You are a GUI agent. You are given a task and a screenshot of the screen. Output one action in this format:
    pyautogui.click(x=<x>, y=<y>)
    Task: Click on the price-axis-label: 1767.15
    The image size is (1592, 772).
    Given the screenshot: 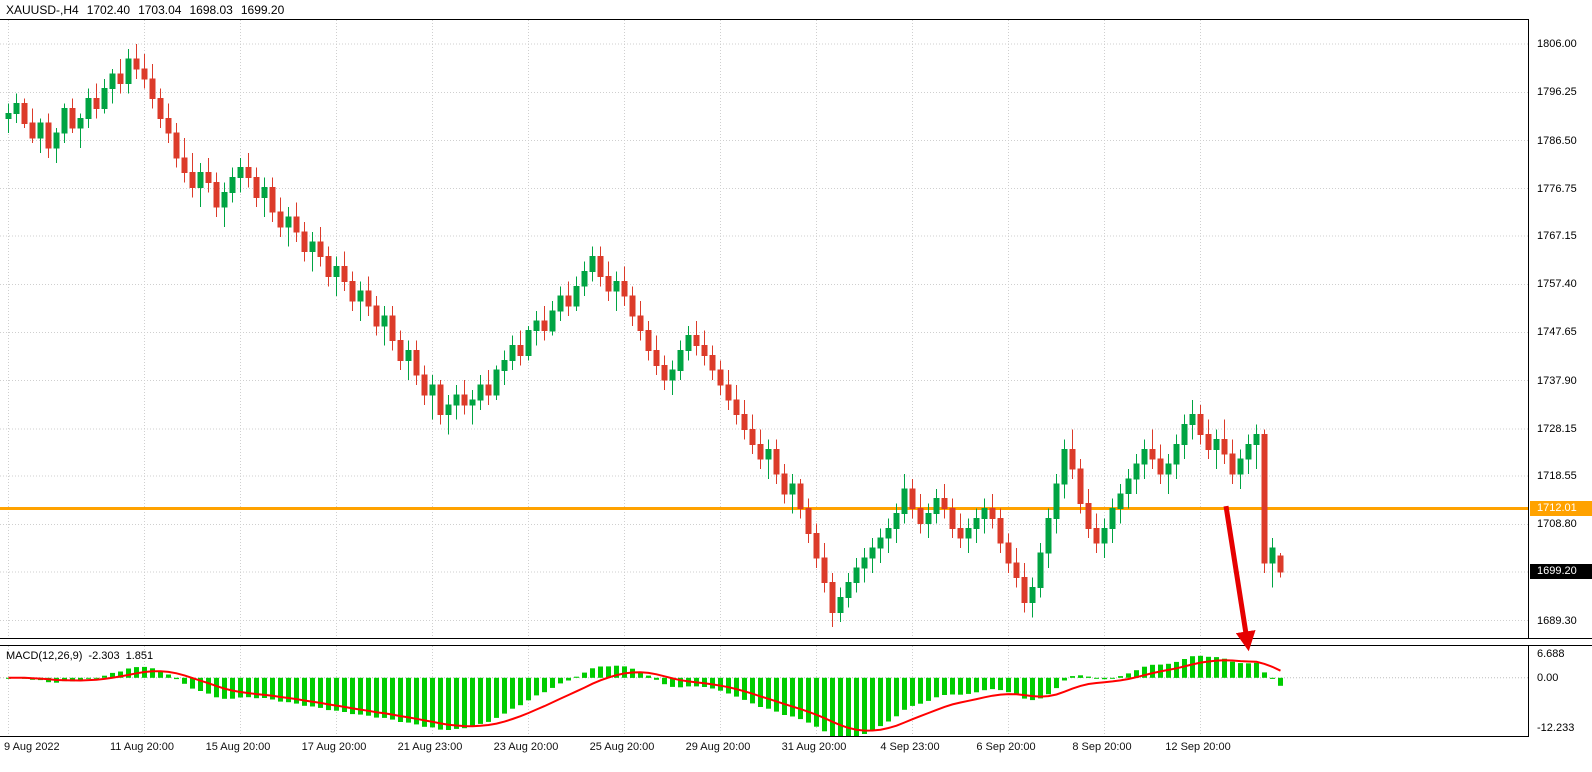 What is the action you would take?
    pyautogui.click(x=1557, y=236)
    